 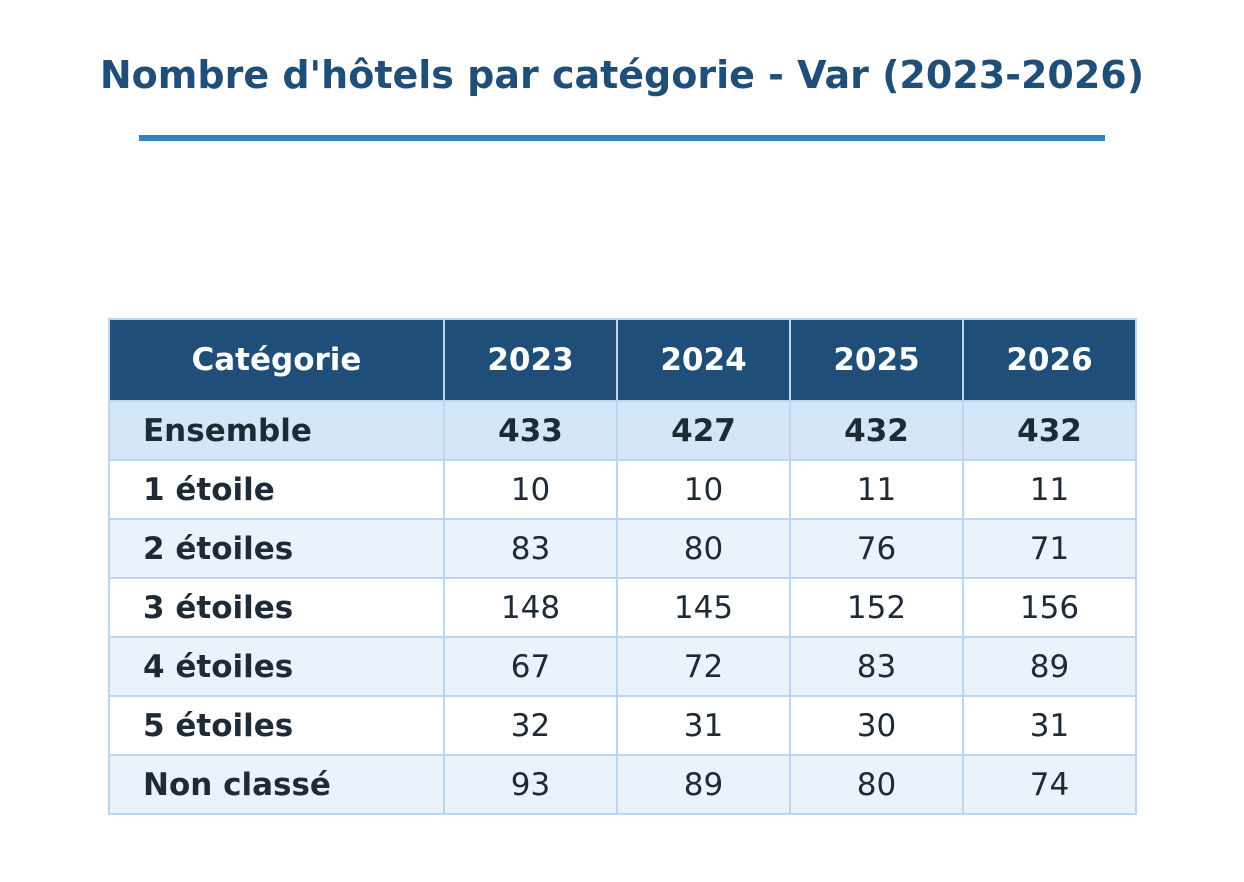 What do you see at coordinates (276, 548) in the screenshot?
I see `category-cell: 2 étoiles` at bounding box center [276, 548].